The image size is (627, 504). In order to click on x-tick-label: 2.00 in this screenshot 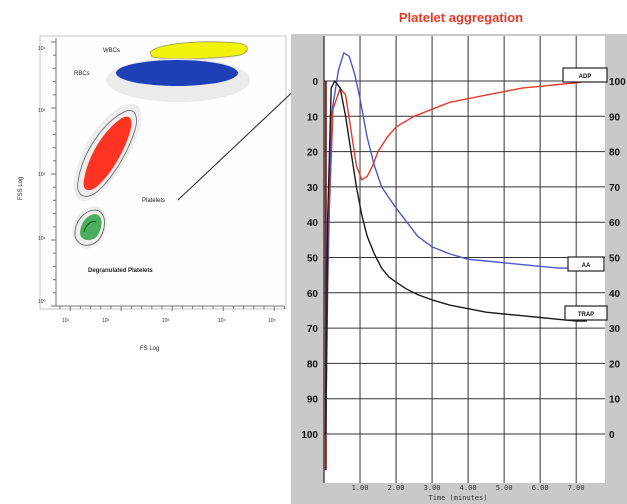, I will do `click(396, 488)`.